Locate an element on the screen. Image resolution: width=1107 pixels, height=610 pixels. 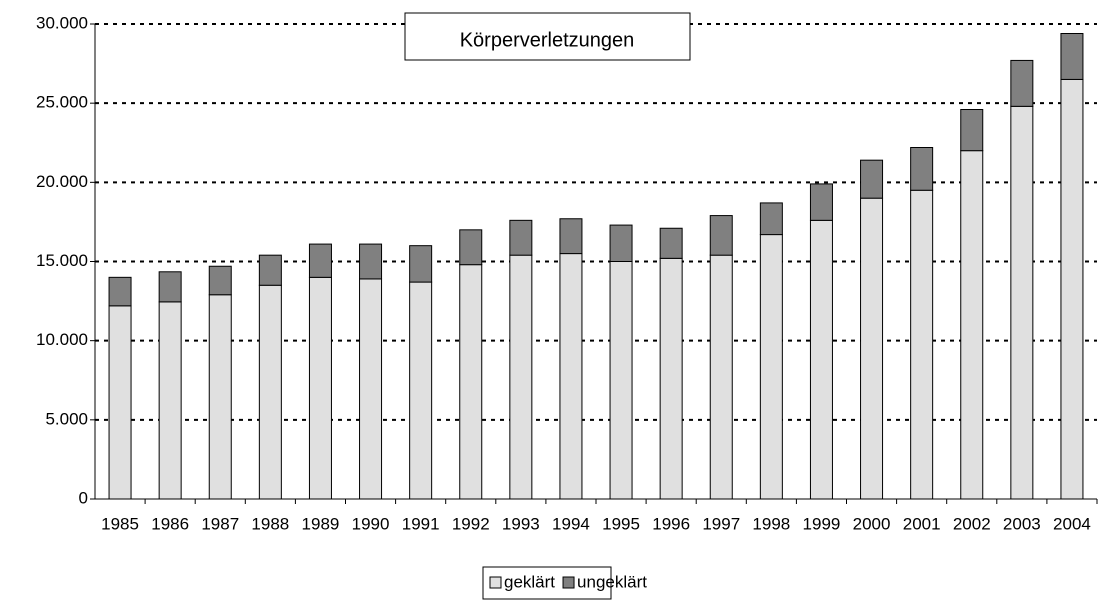
x-tick-label: 1992 is located at coordinates (471, 523).